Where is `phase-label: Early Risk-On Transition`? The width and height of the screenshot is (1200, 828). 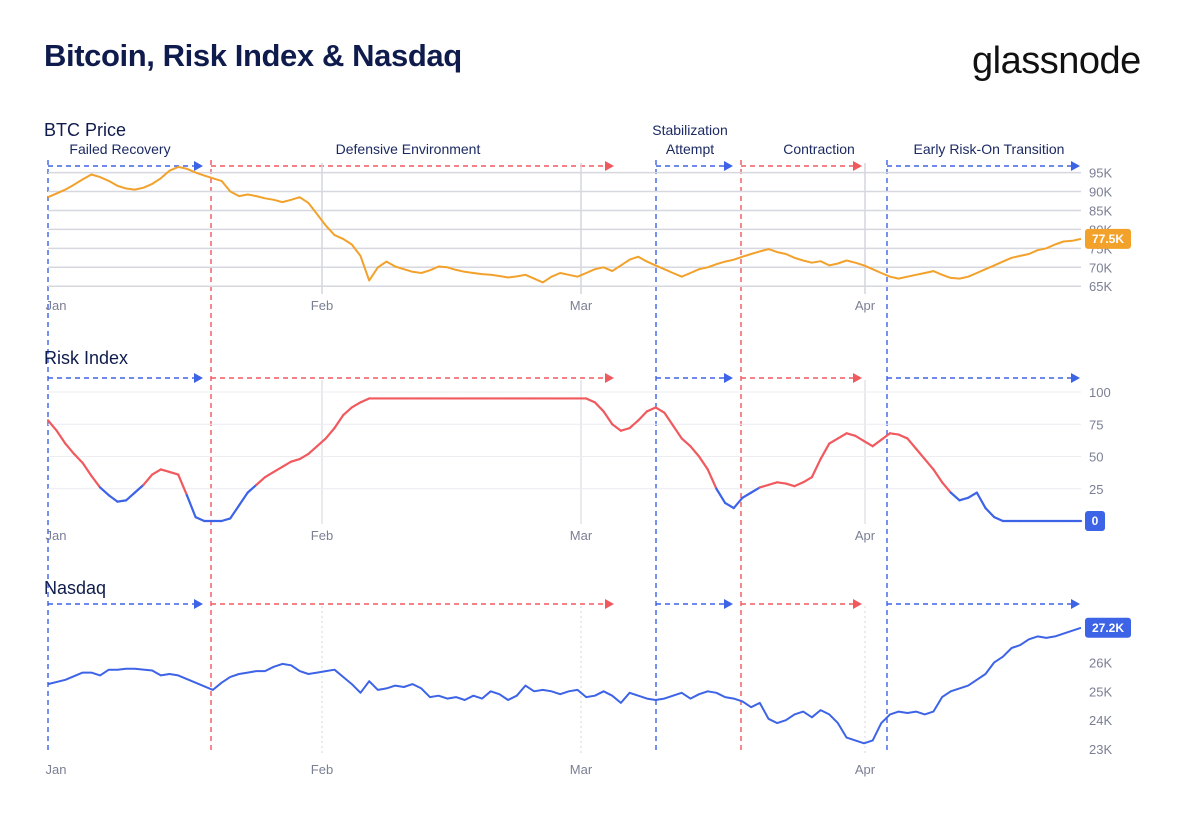 phase-label: Early Risk-On Transition is located at coordinates (989, 149).